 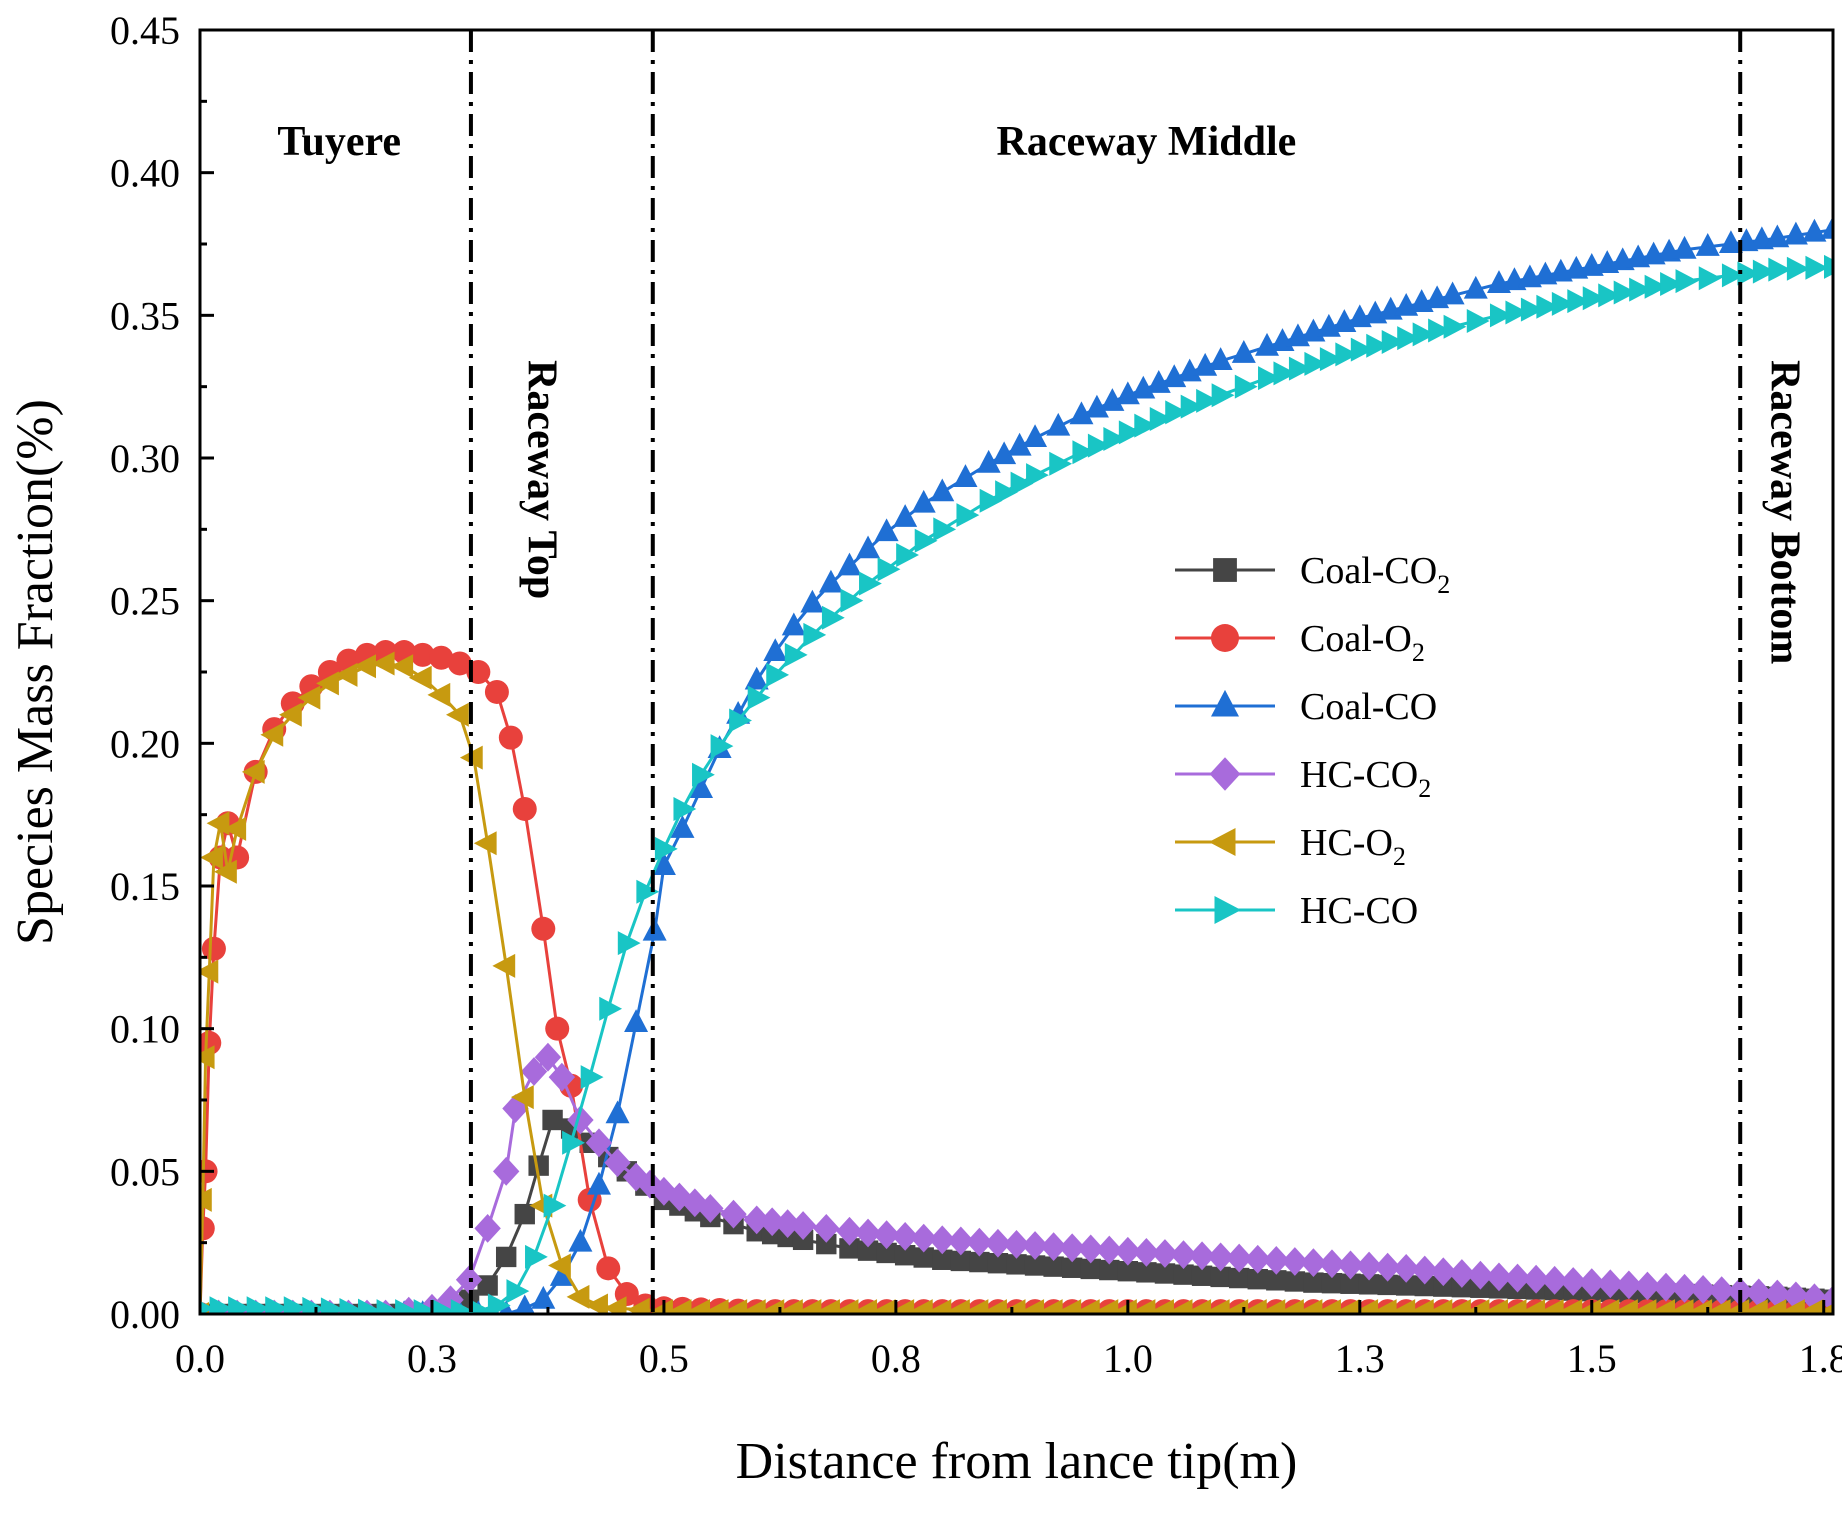 What do you see at coordinates (35, 672) in the screenshot?
I see `y-axis-title: Species Mass Fraction(%)` at bounding box center [35, 672].